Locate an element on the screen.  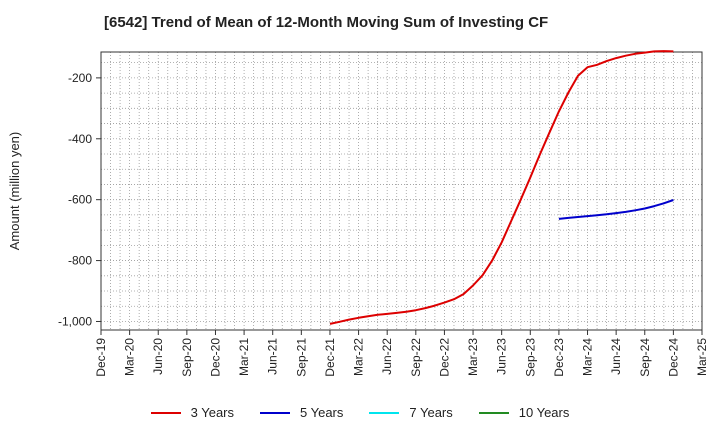
x-tick-label: Mar-24 is located at coordinates (588, 357).